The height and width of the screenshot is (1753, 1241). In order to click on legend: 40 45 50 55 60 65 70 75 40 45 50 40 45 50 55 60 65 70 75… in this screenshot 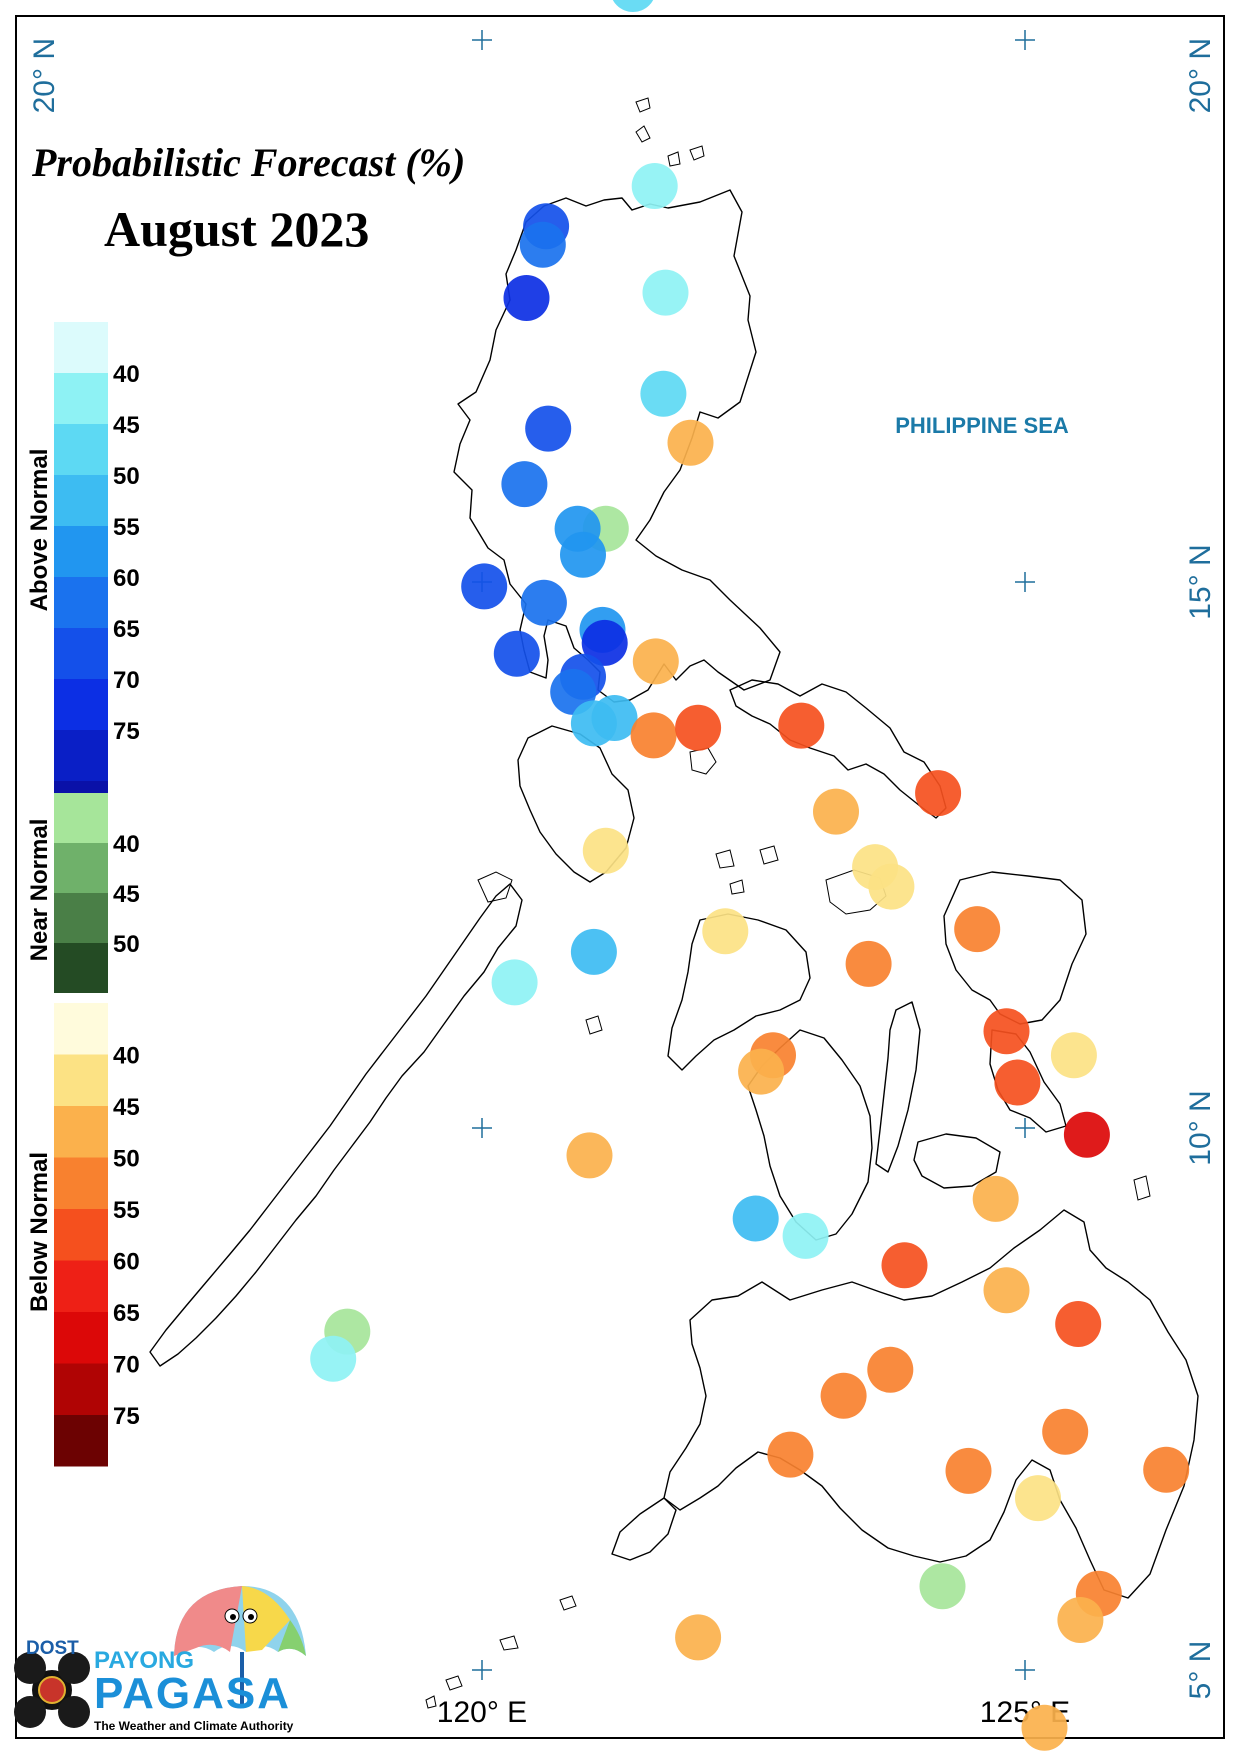, I will do `click(83, 894)`.